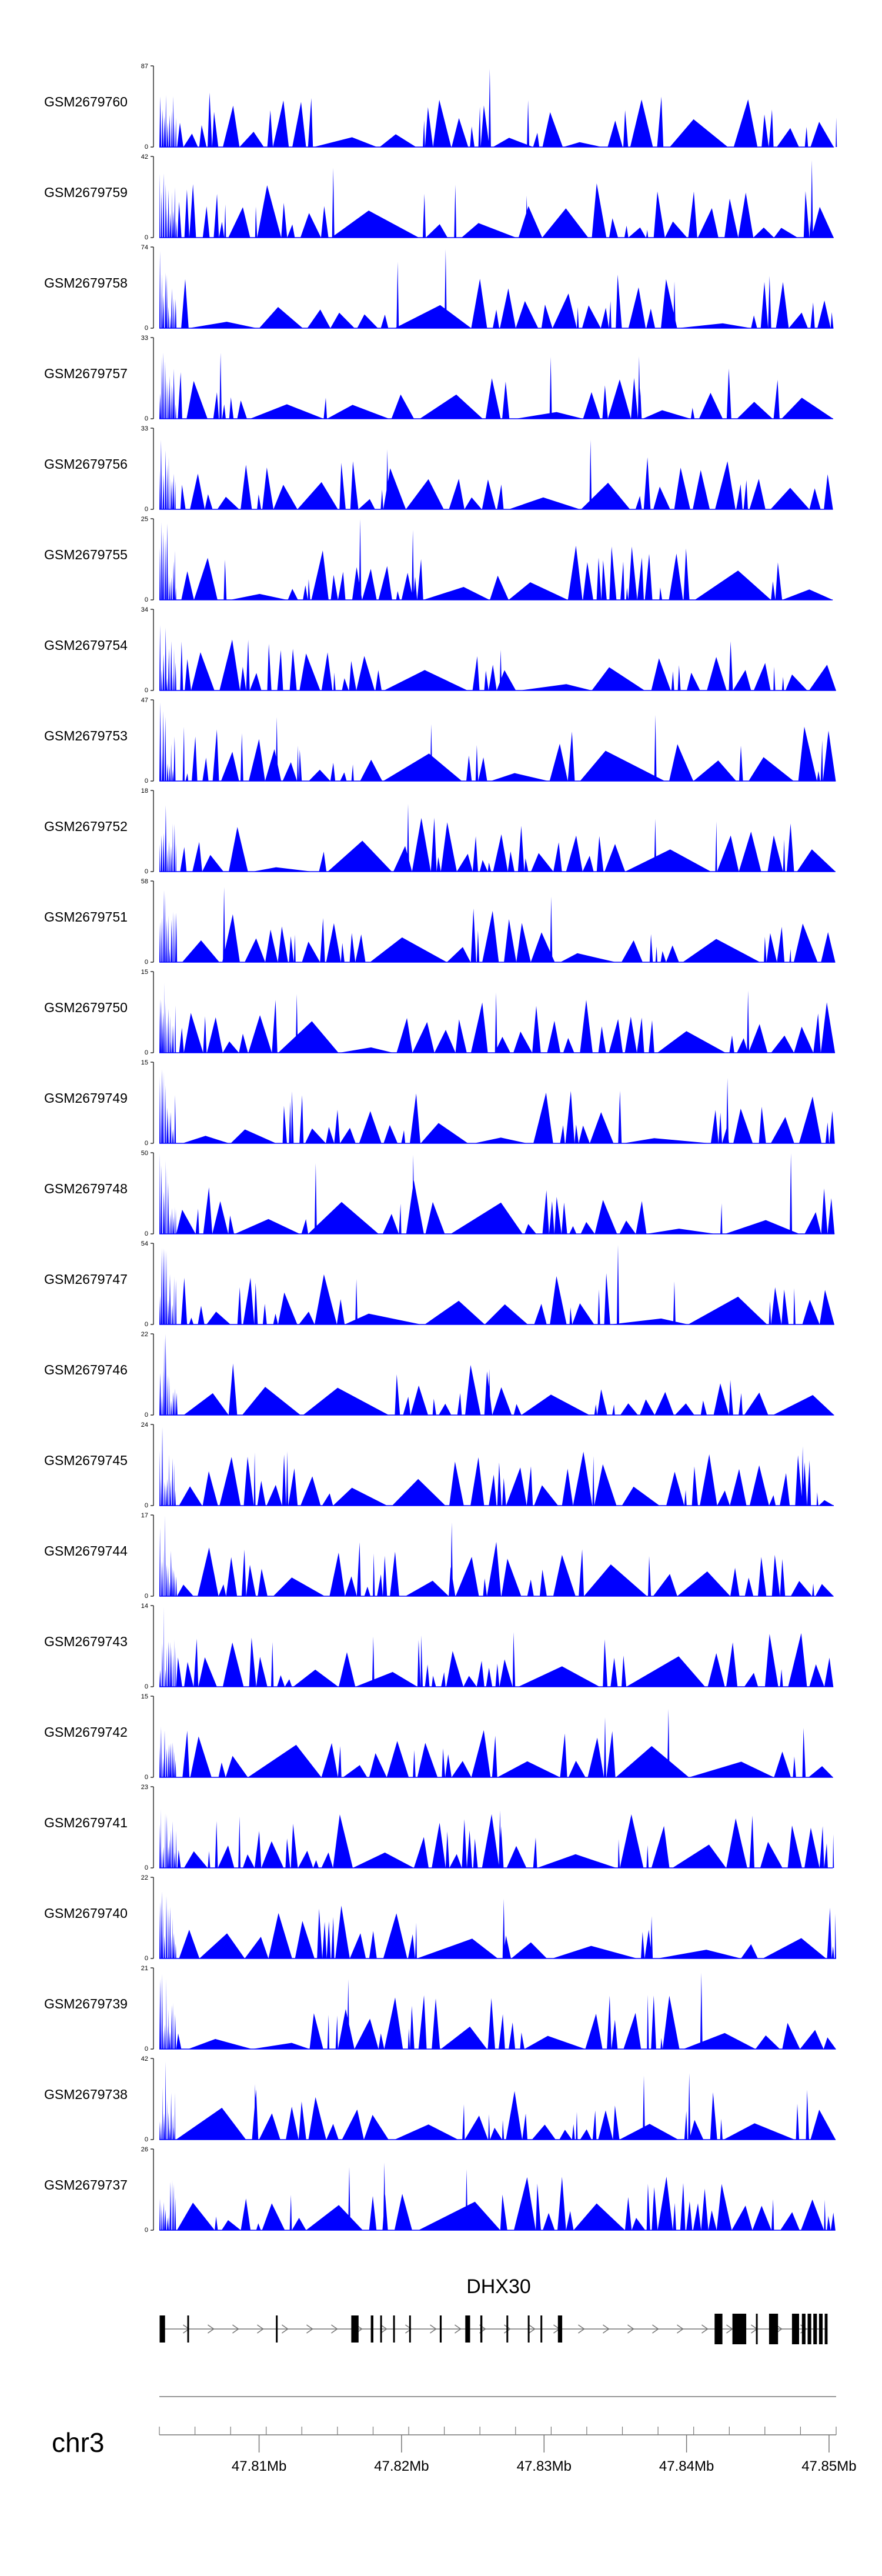 The image size is (882, 2576). Describe the element at coordinates (86, 2003) in the screenshot. I see `track-label: GSM2679739` at that location.